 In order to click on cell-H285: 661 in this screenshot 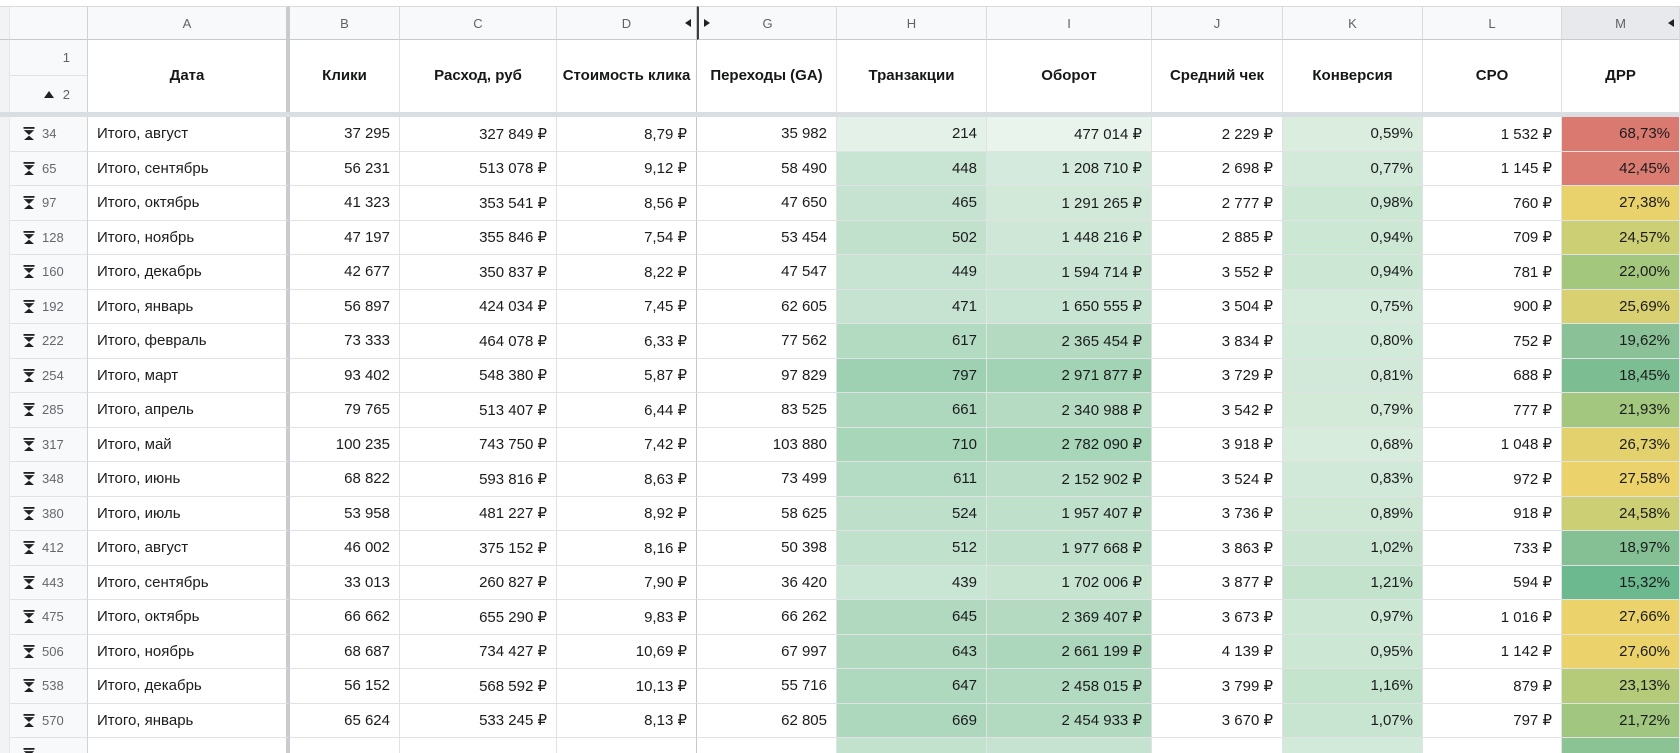, I will do `click(912, 410)`.